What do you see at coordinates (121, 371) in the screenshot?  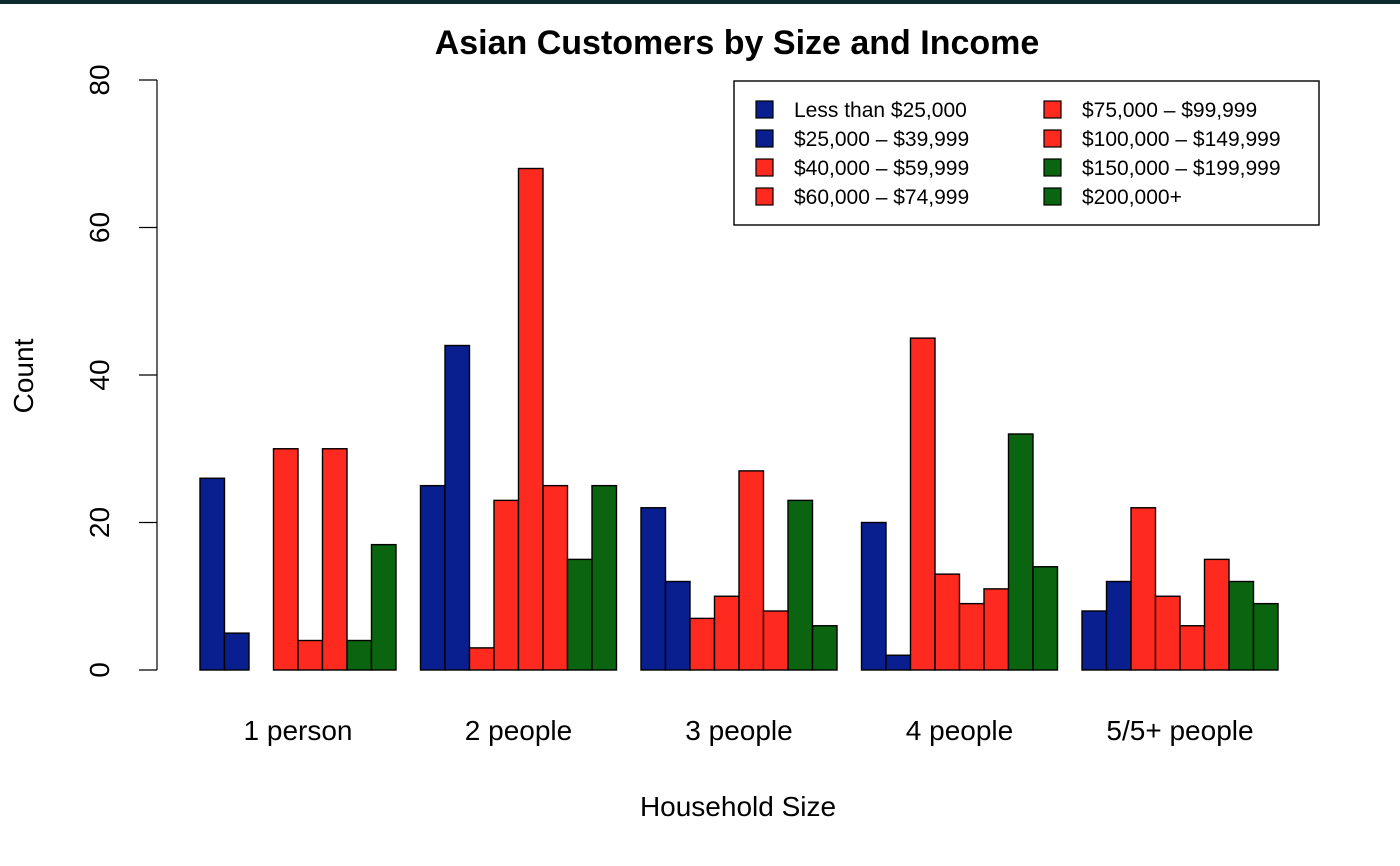 I see `y-axis: 0 20 40 60 80` at bounding box center [121, 371].